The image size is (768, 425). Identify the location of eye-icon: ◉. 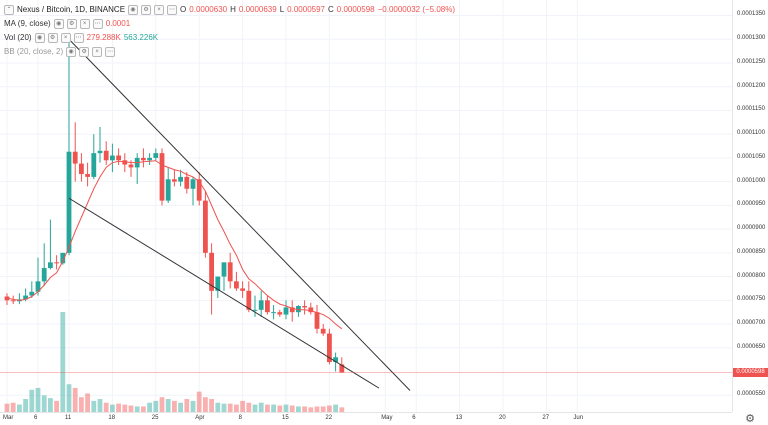
(133, 10).